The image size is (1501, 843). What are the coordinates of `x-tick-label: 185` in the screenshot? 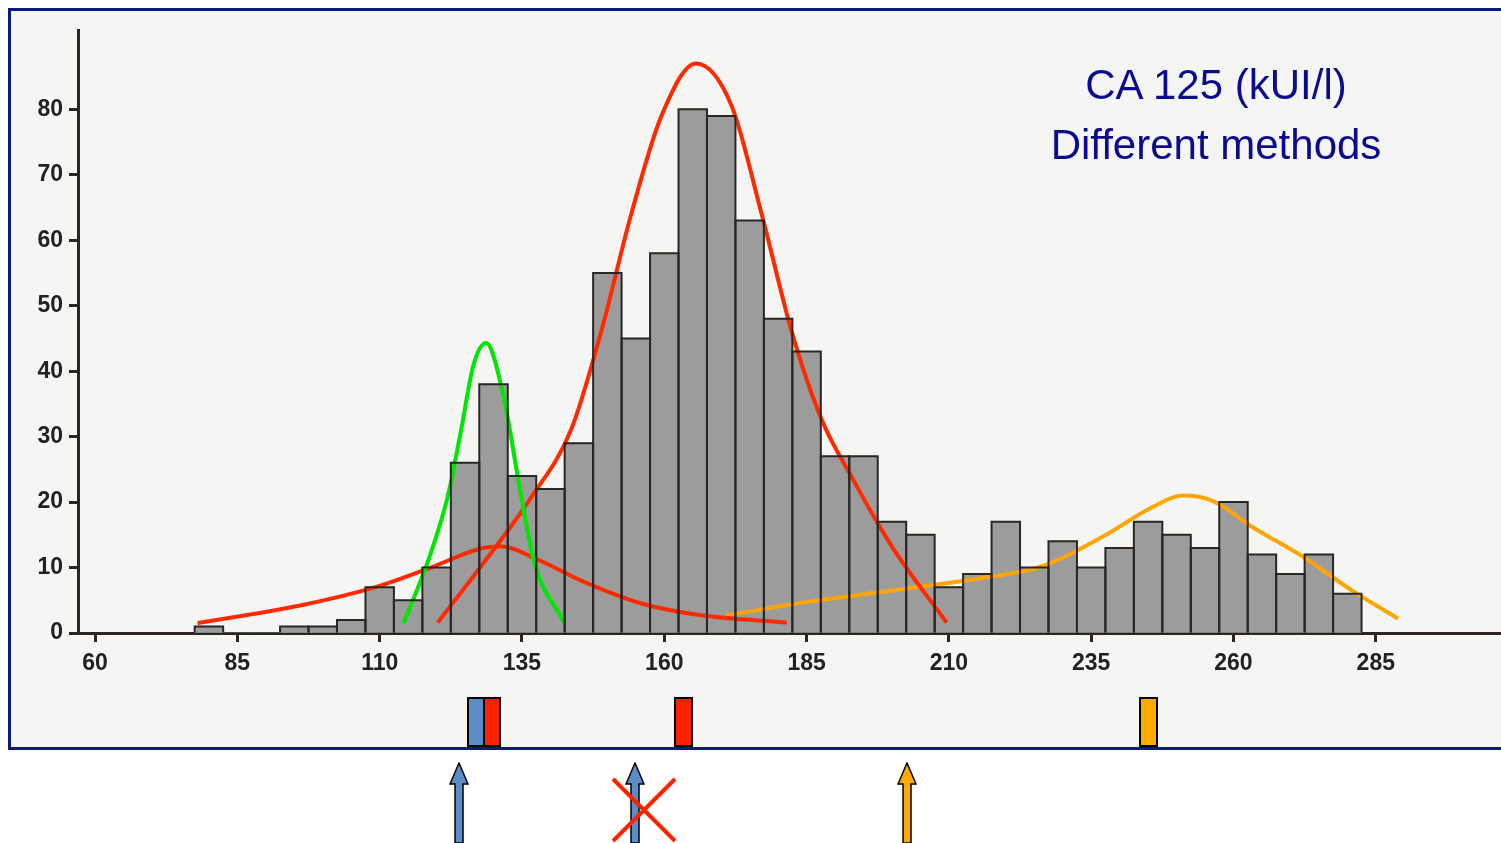 It's located at (806, 662).